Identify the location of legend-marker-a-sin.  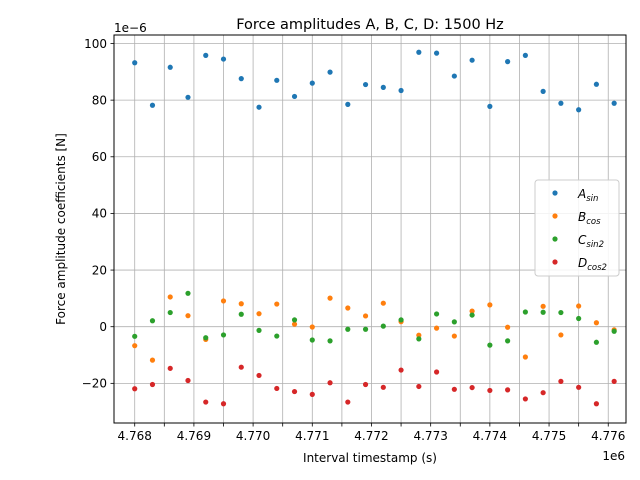
(555, 193).